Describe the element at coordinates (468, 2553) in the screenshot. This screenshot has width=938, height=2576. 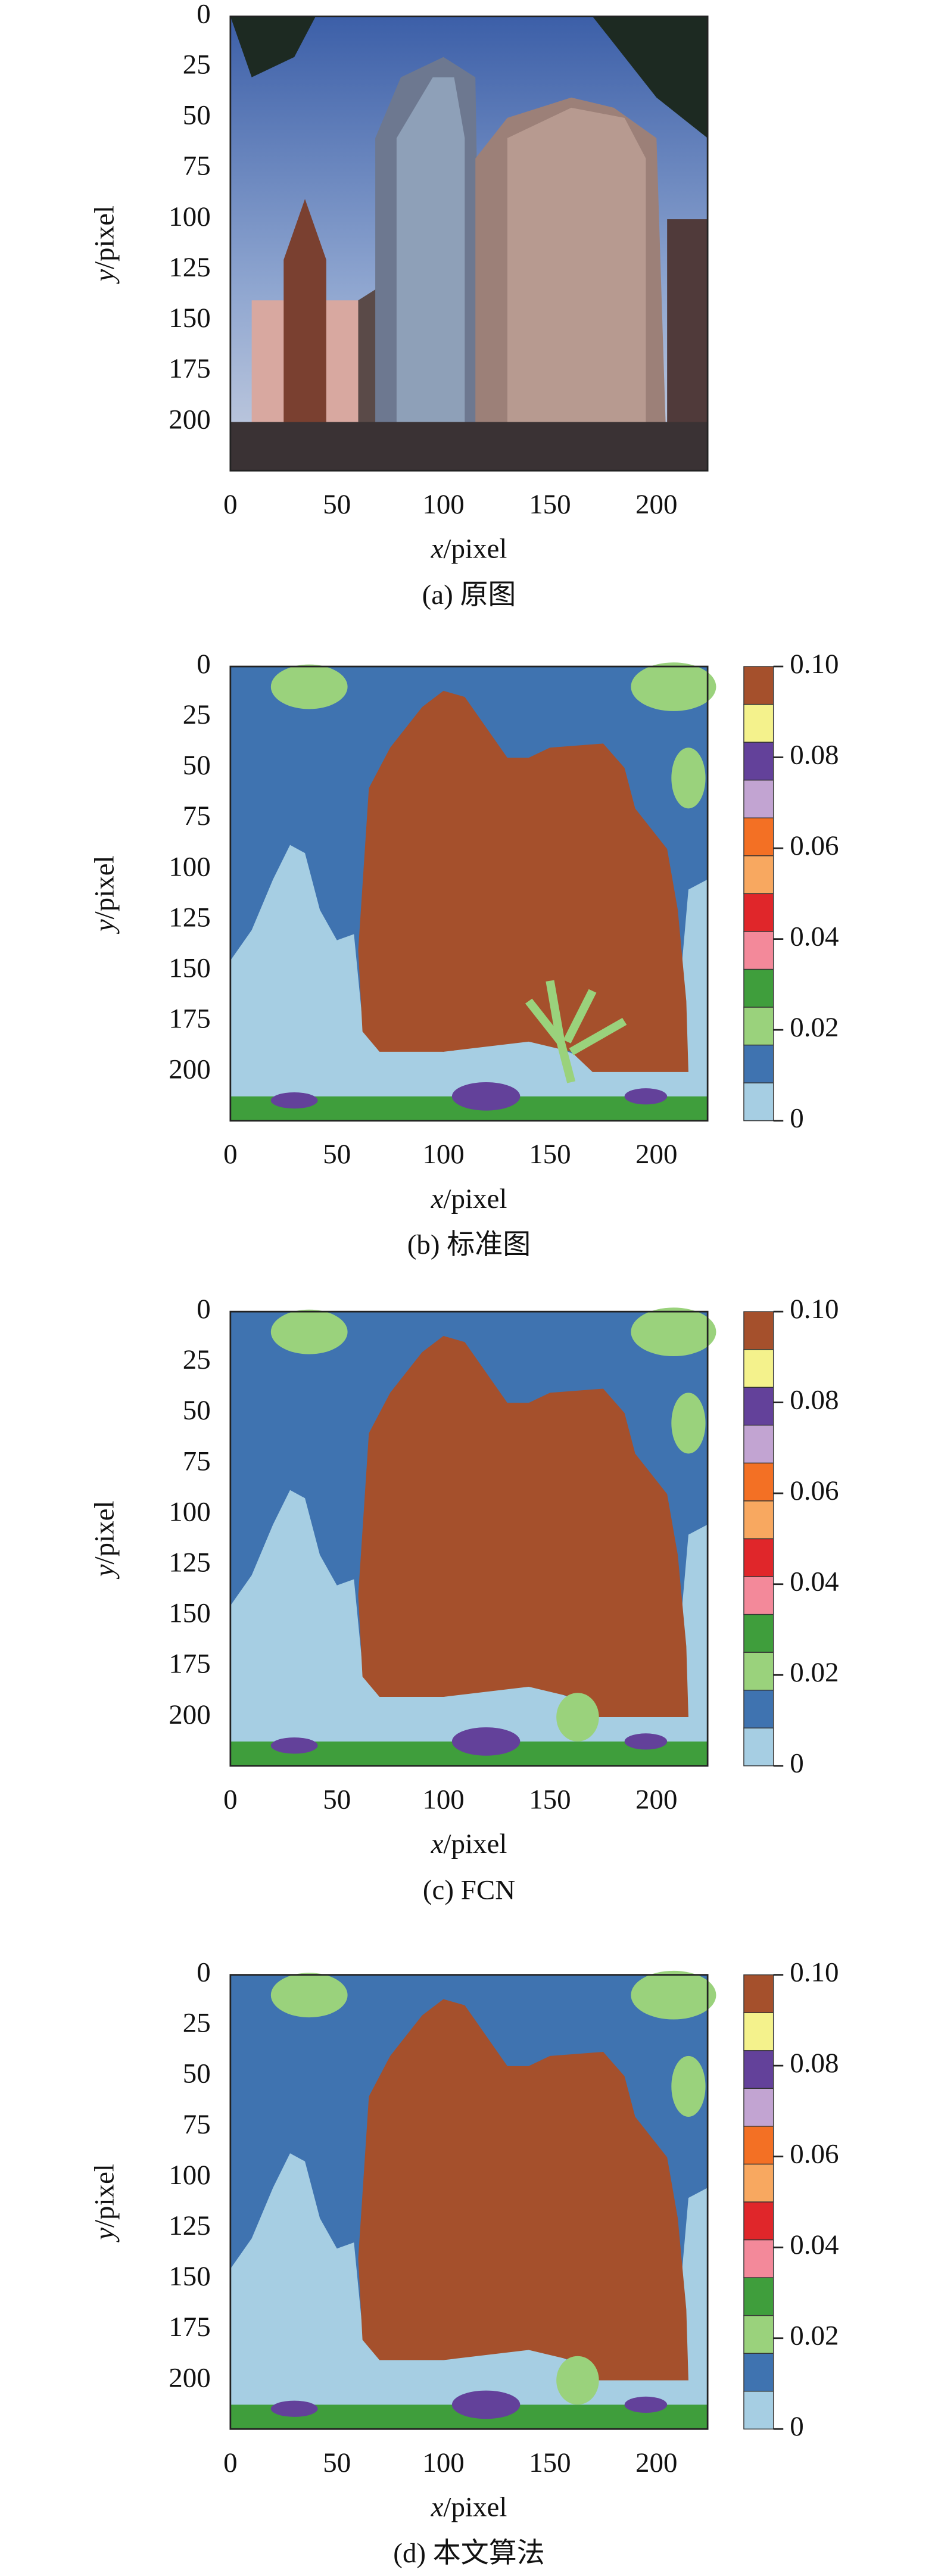
I see `caption: (d) 本文算法` at that location.